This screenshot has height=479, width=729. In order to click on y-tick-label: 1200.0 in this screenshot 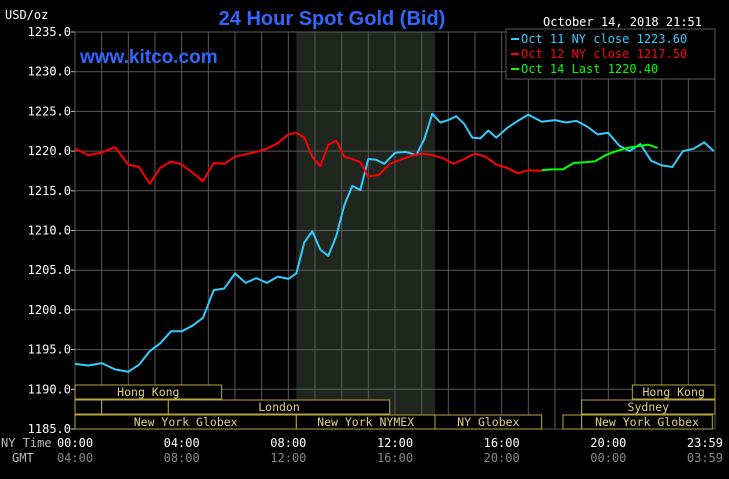, I will do `click(49, 310)`.